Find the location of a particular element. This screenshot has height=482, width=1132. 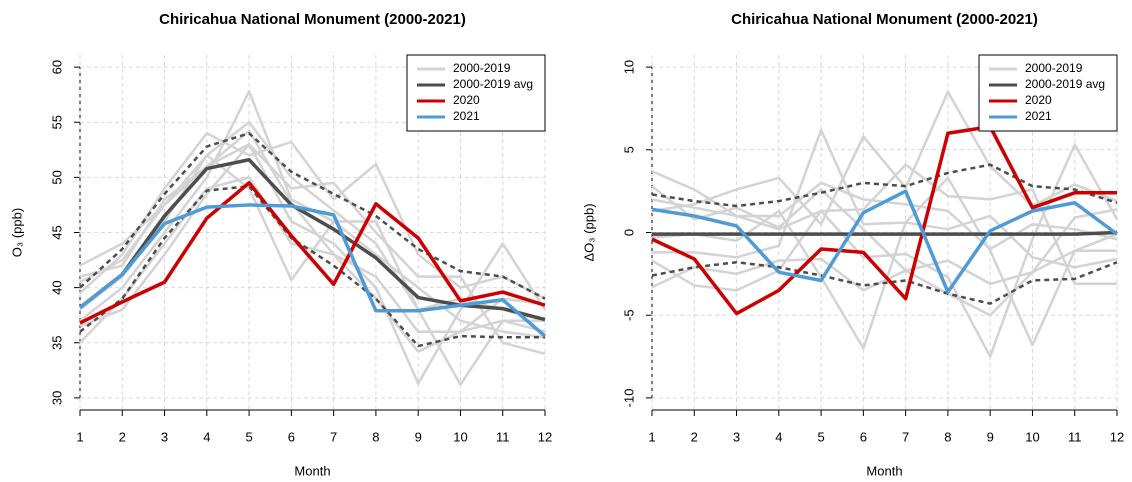

y-tick-label: 35 is located at coordinates (56, 343).